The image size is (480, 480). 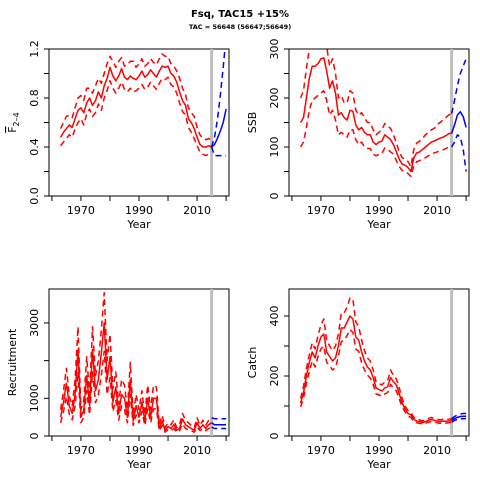 I want to click on f-y-tick-label: 0.8, so click(x=34, y=98).